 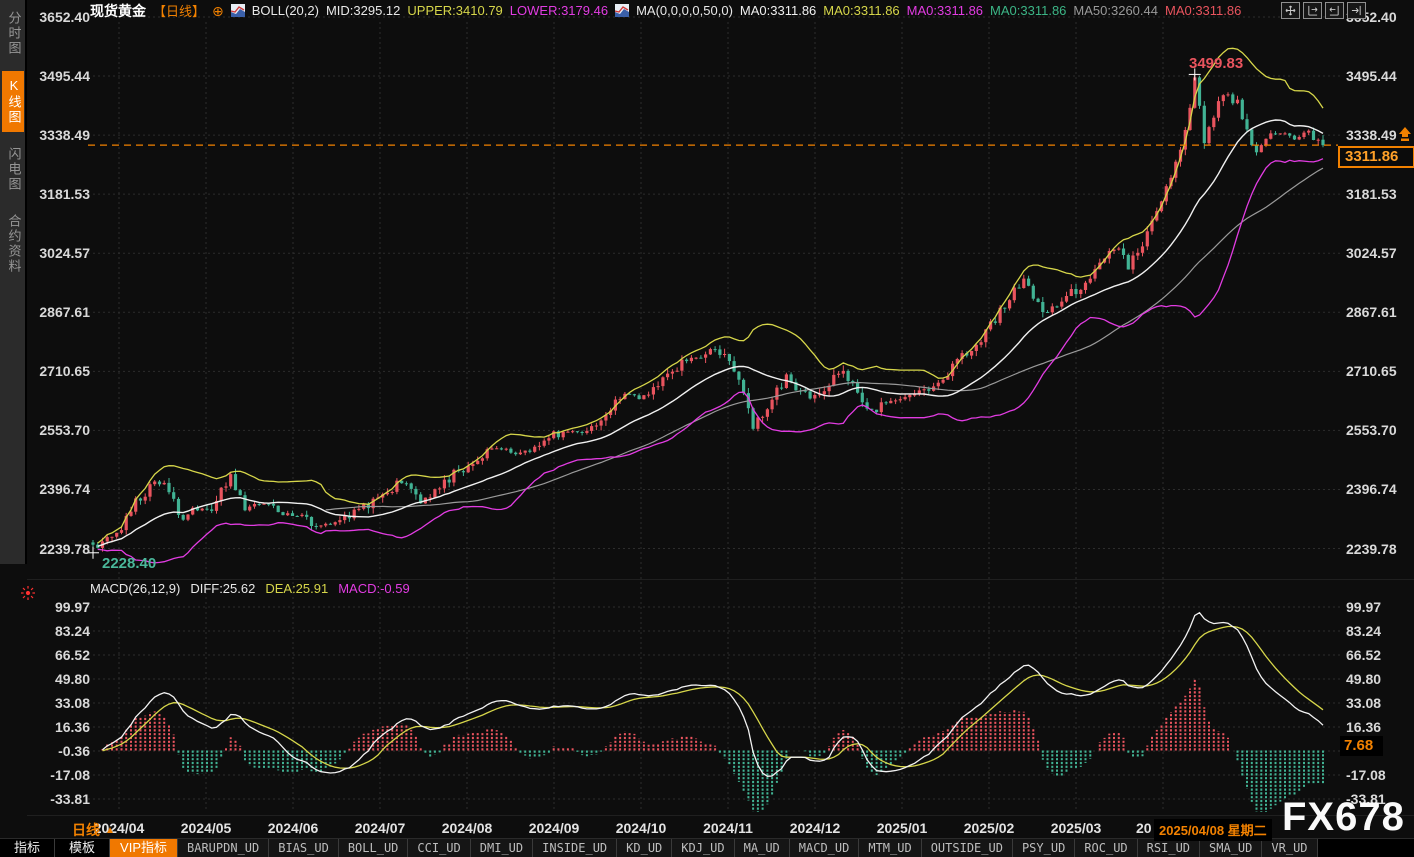 What do you see at coordinates (14, 169) in the screenshot?
I see `sidebar-tab: 闪电图` at bounding box center [14, 169].